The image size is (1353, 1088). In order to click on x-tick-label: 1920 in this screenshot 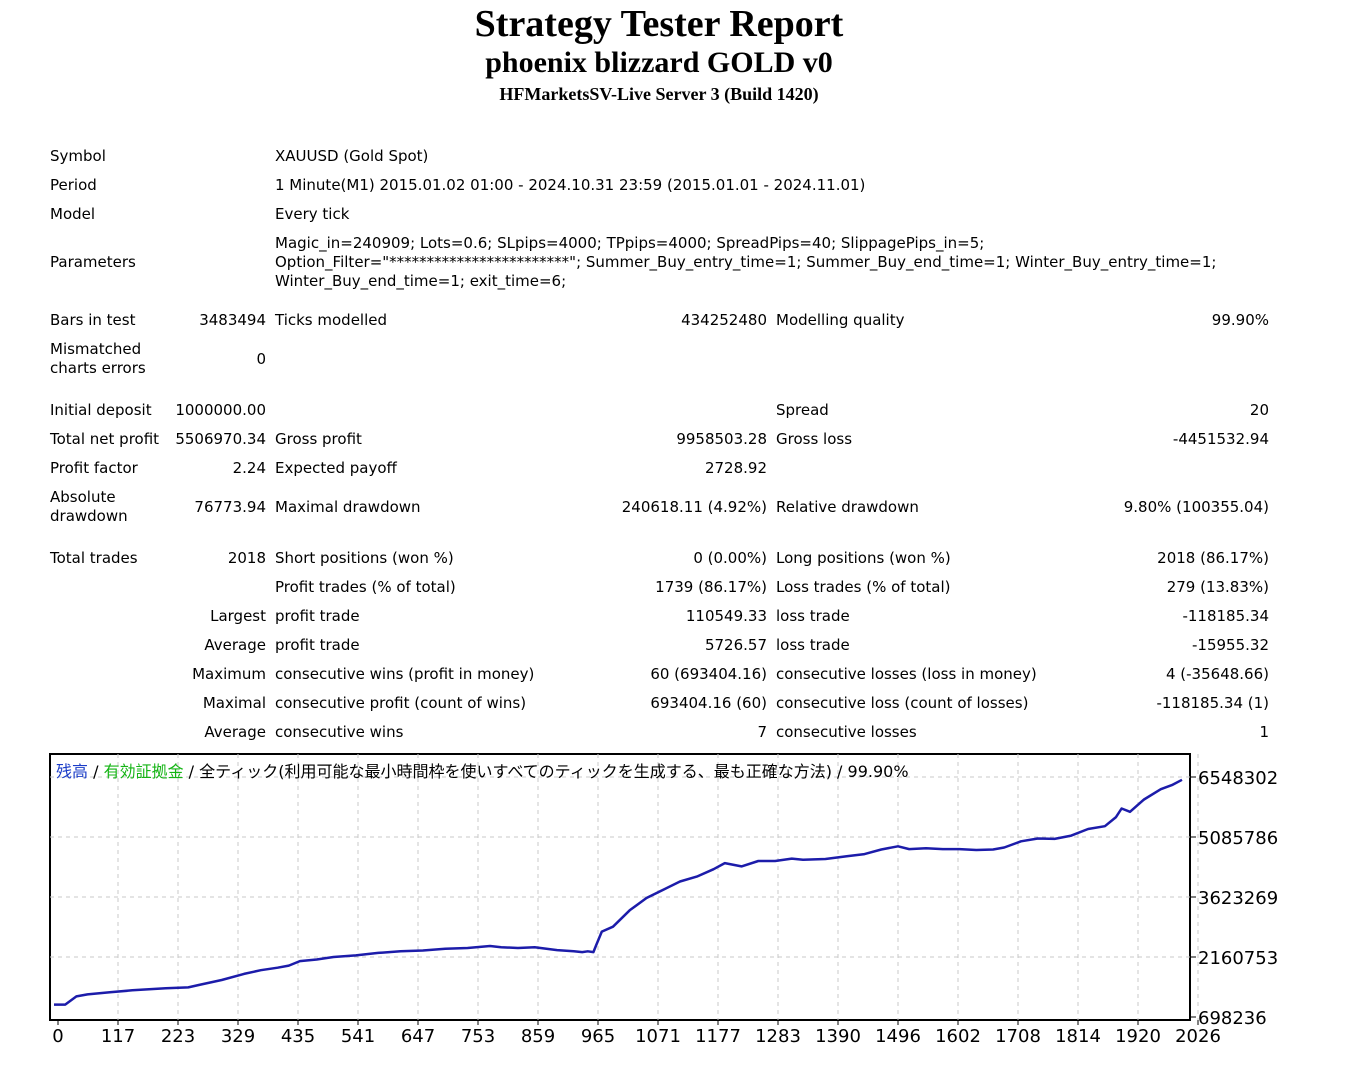, I will do `click(1138, 1036)`.